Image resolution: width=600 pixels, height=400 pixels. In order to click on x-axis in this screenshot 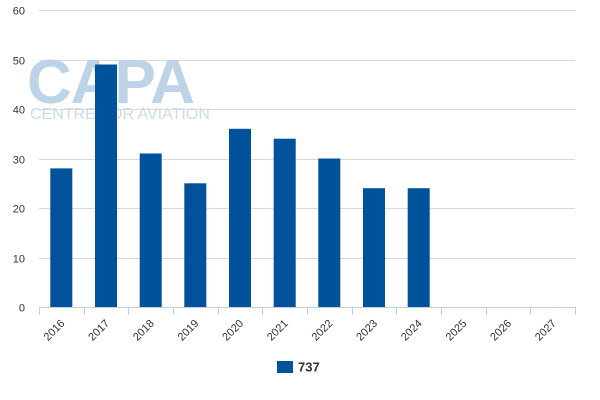, I will do `click(307, 311)`.